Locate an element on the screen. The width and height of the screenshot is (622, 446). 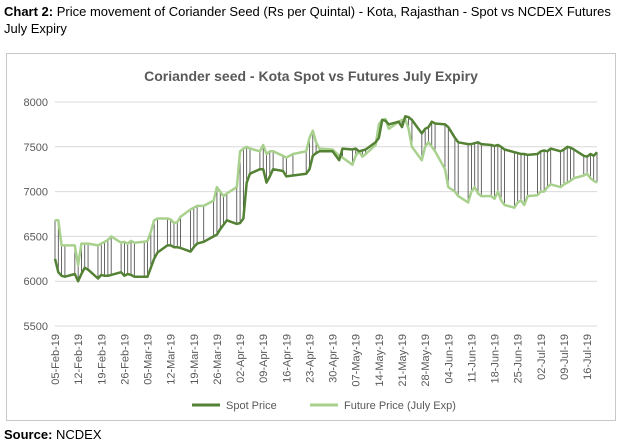
x-tick-label: 19-Feb-19 is located at coordinates (102, 359).